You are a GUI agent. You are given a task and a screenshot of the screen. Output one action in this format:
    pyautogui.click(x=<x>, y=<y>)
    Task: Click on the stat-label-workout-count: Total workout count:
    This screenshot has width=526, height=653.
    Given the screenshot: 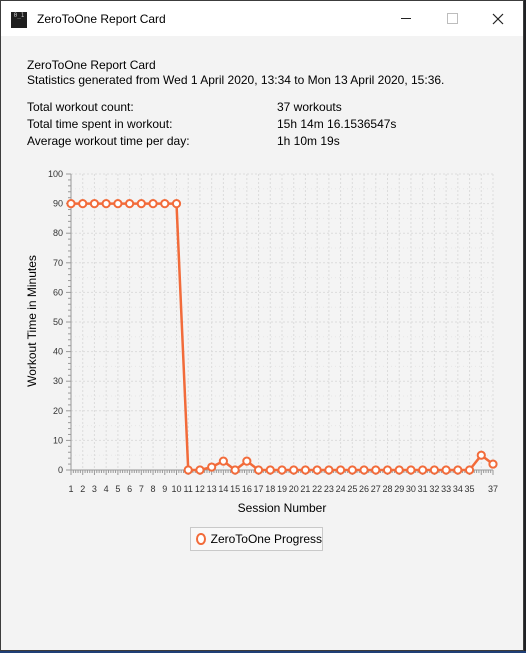 What is the action you would take?
    pyautogui.click(x=80, y=107)
    